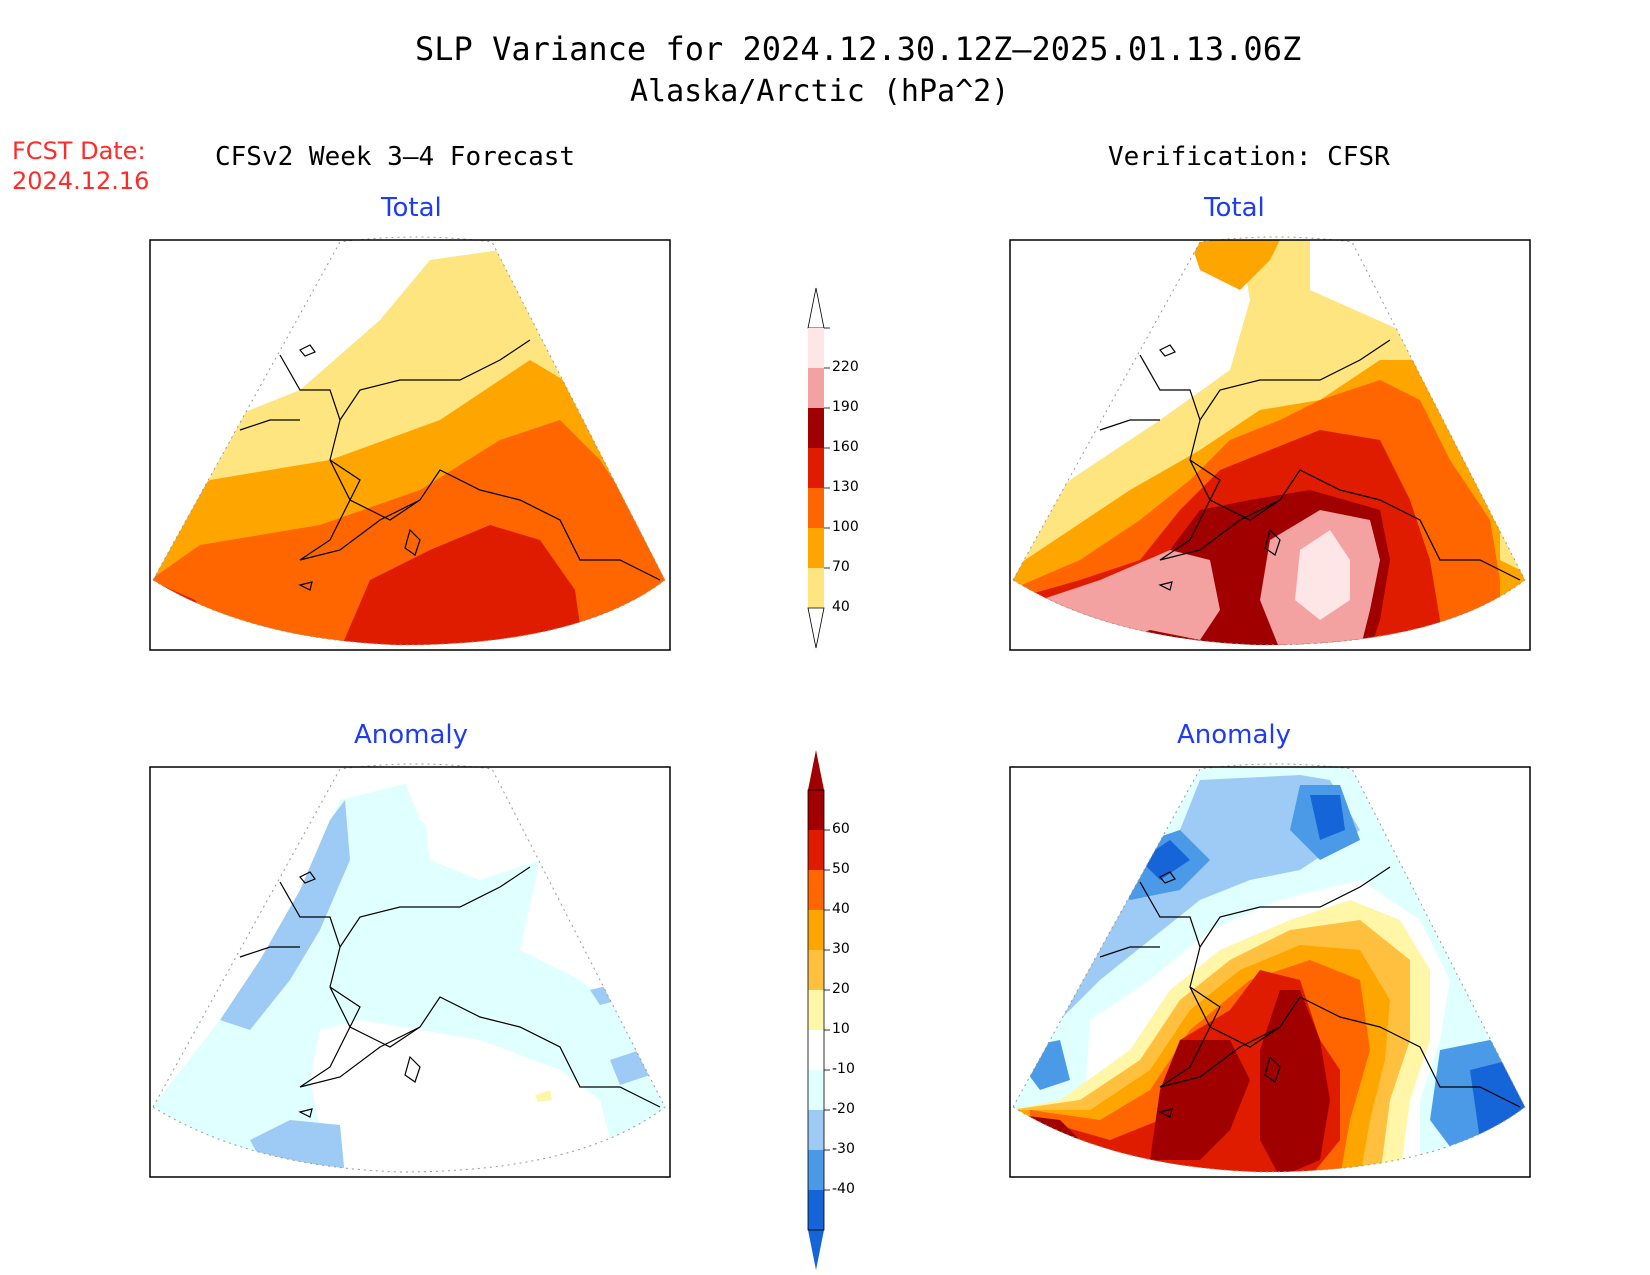 This screenshot has width=1650, height=1275. Describe the element at coordinates (1235, 265) in the screenshot. I see `contour-70-100-top` at that location.